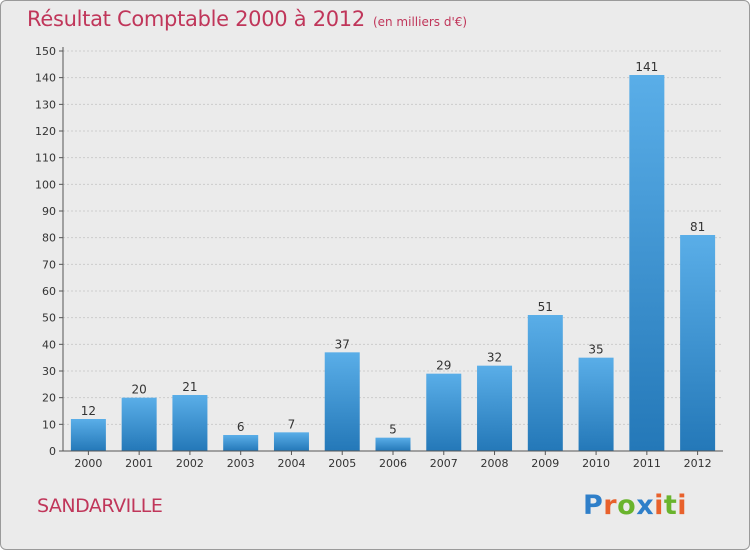 This screenshot has height=550, width=750. Describe the element at coordinates (545, 307) in the screenshot. I see `data-label: 51` at that location.